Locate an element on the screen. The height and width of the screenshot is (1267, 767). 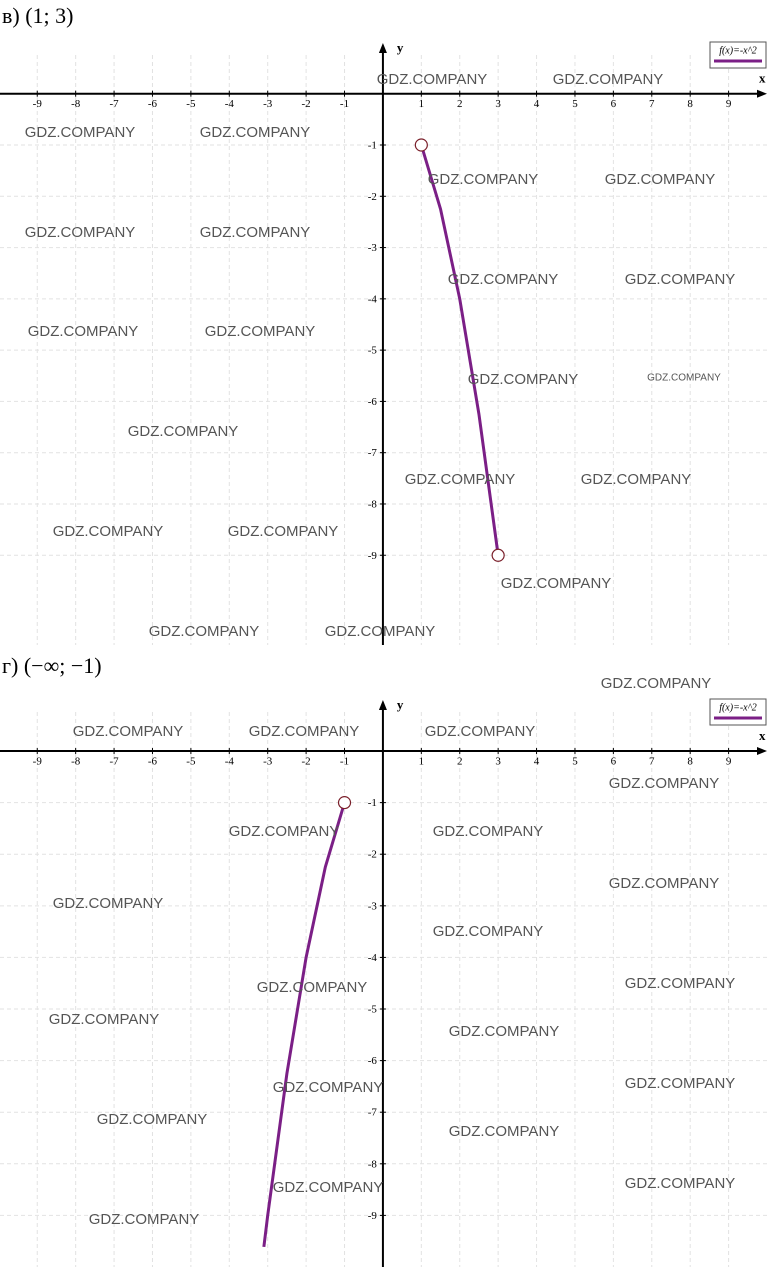
x-tick-label: -3 is located at coordinates (268, 104).